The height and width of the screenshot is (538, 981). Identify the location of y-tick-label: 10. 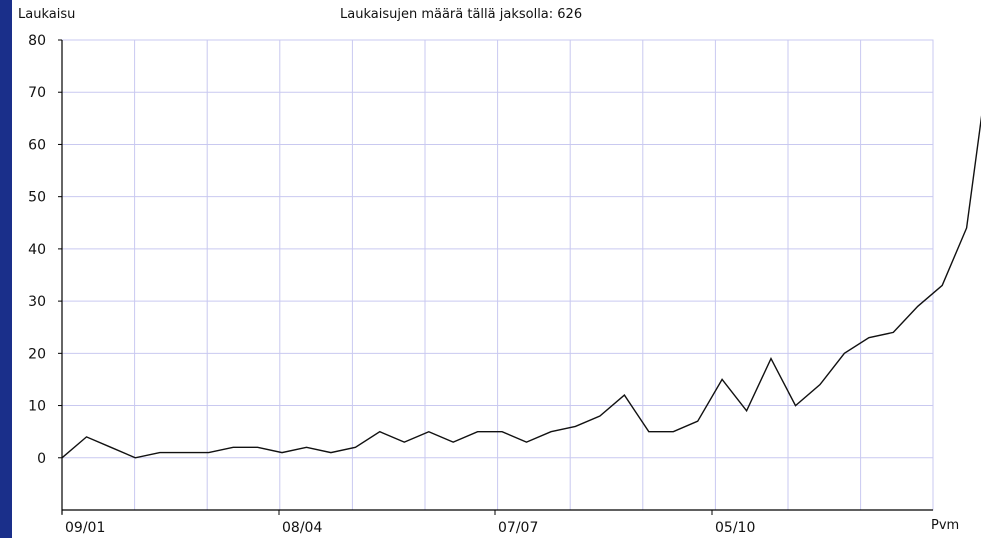
(37, 407).